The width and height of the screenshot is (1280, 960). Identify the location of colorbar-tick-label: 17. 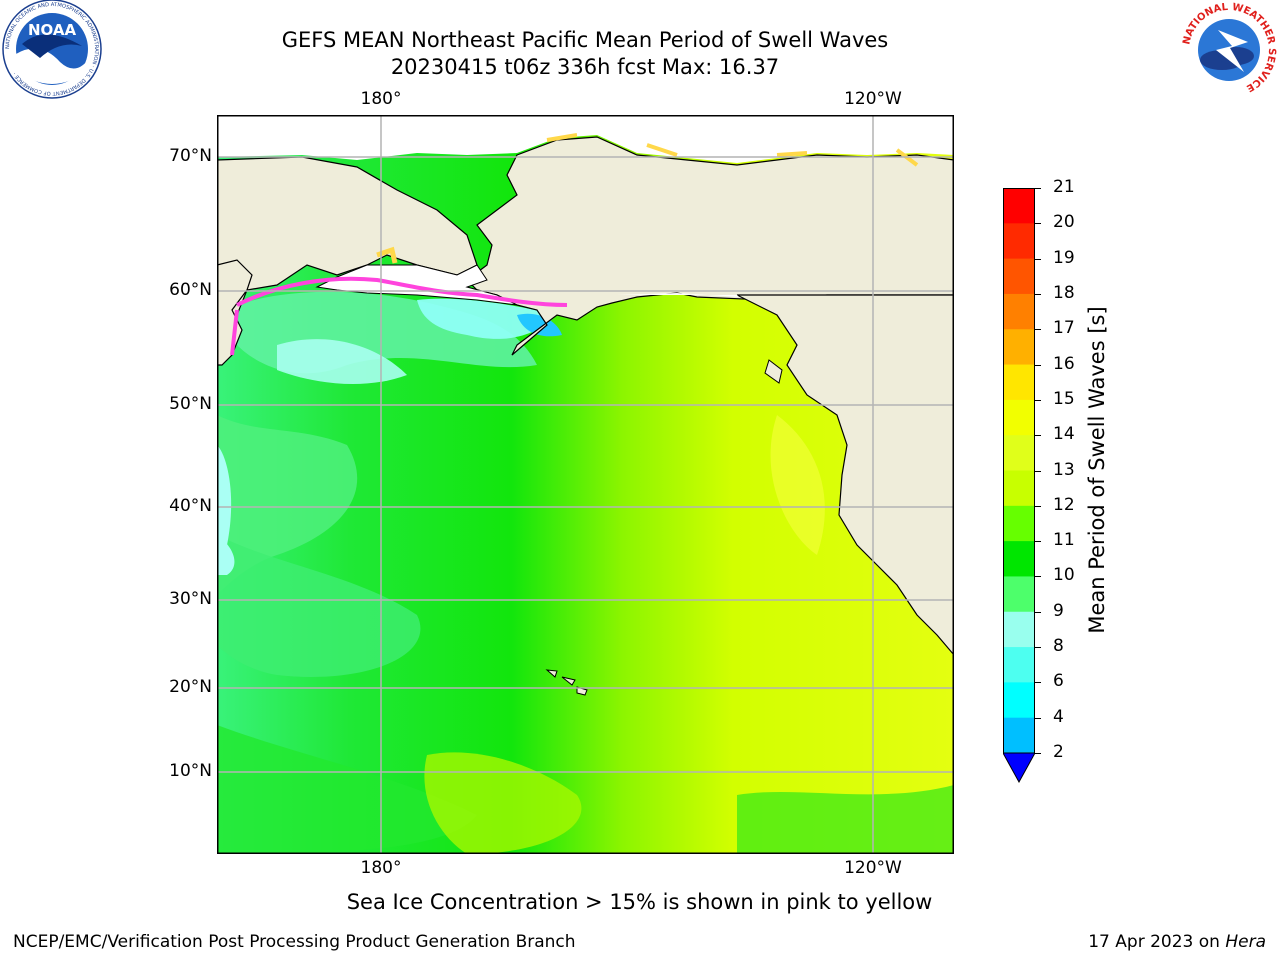
(1064, 328).